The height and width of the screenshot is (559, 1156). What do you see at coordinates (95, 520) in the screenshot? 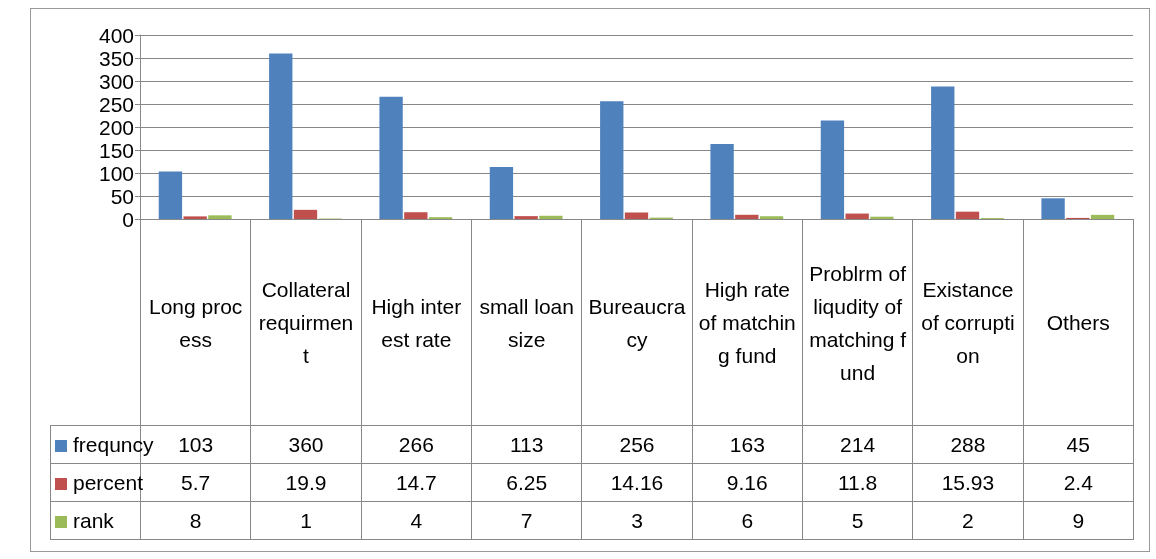
I see `legend-label: rank` at bounding box center [95, 520].